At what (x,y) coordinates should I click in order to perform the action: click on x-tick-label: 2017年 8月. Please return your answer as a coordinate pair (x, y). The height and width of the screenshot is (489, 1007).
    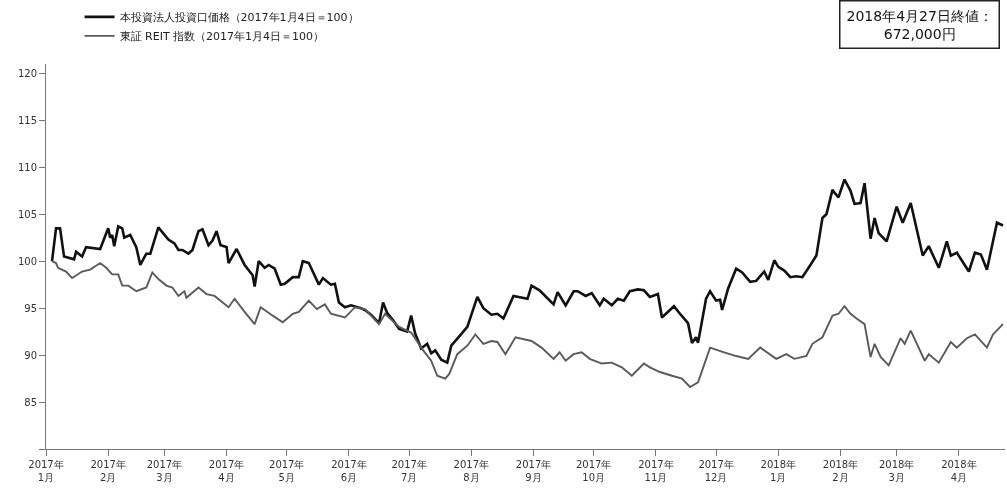
    Looking at the image, I should click on (471, 471).